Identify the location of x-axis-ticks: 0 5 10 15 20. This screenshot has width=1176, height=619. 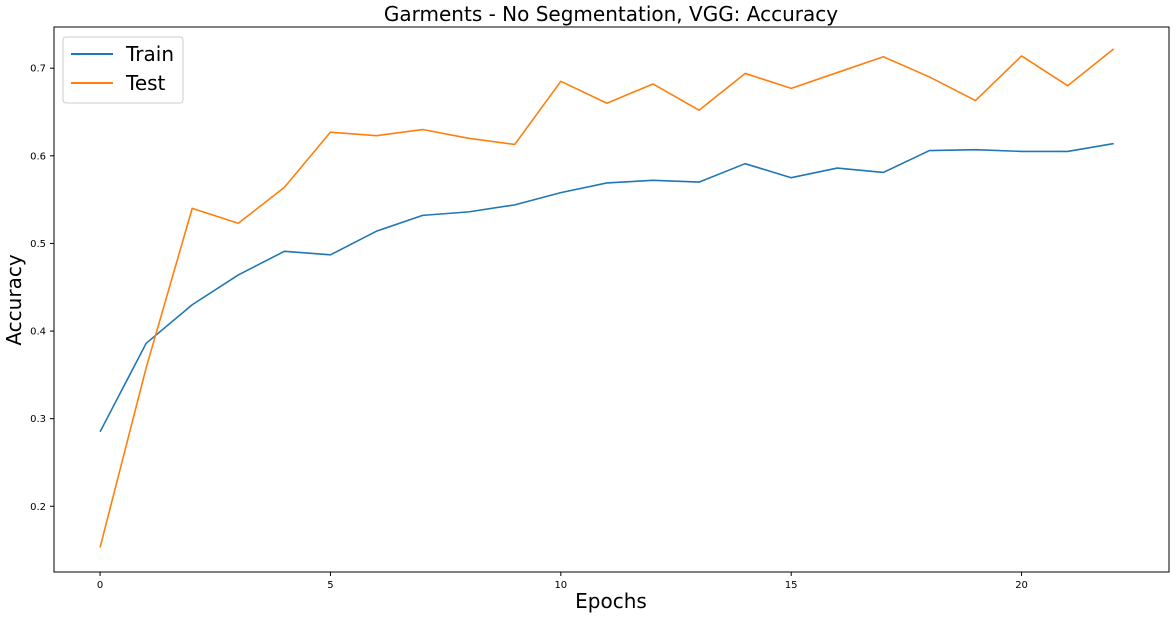
(562, 581).